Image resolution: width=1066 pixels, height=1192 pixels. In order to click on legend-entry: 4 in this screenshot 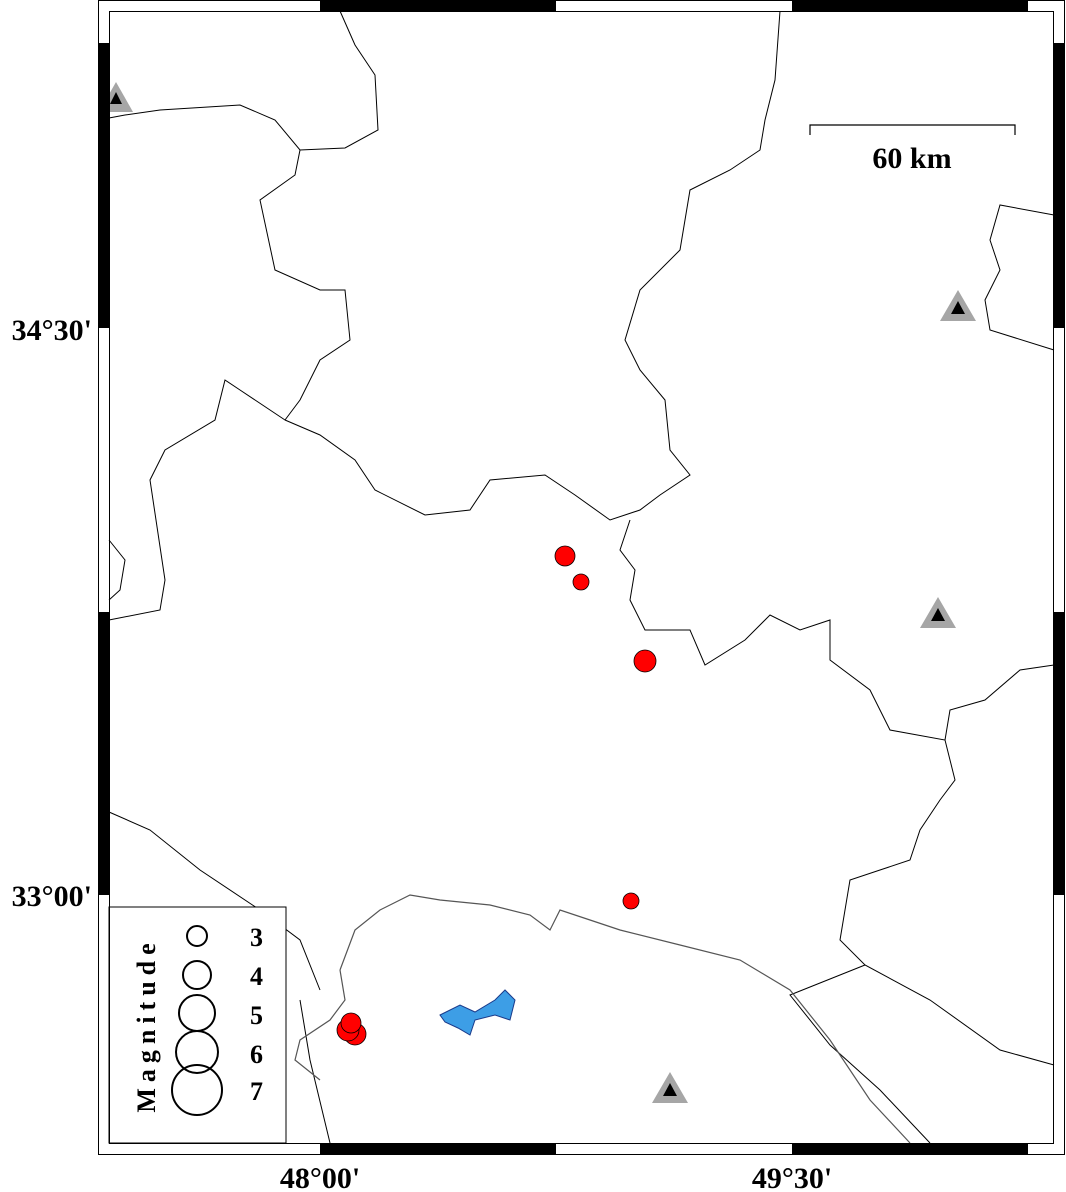, I will do `click(256, 976)`.